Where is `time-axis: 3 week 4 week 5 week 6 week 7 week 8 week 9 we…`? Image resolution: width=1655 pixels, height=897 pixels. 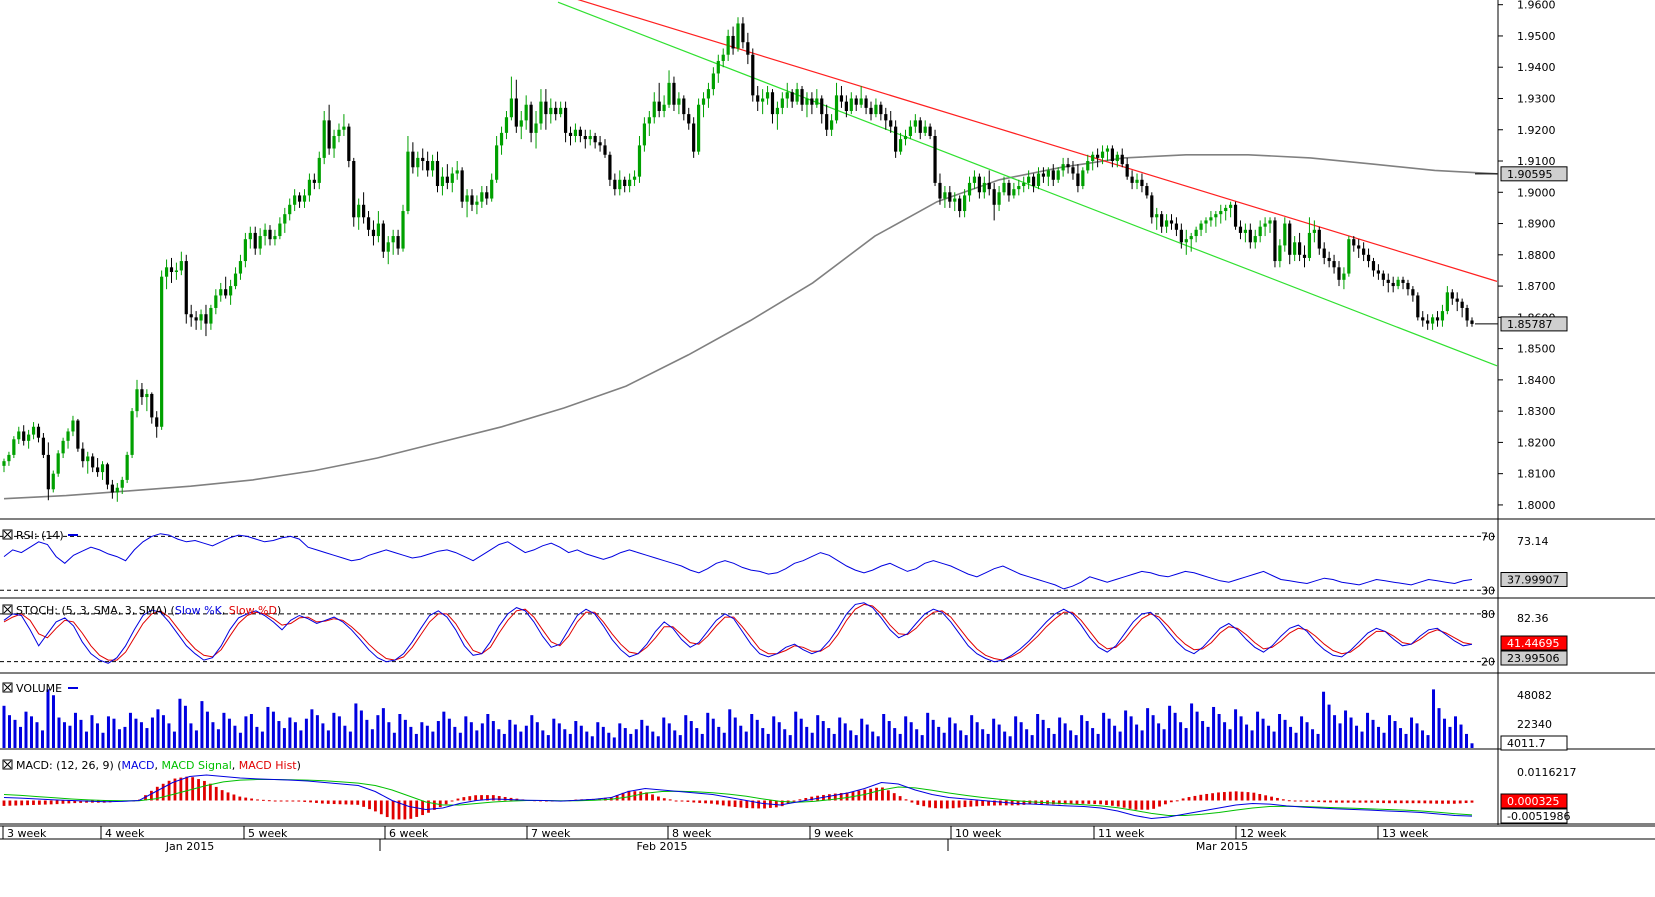 time-axis: 3 week 4 week 5 week 6 week 7 week 8 week 9 we… is located at coordinates (715, 839).